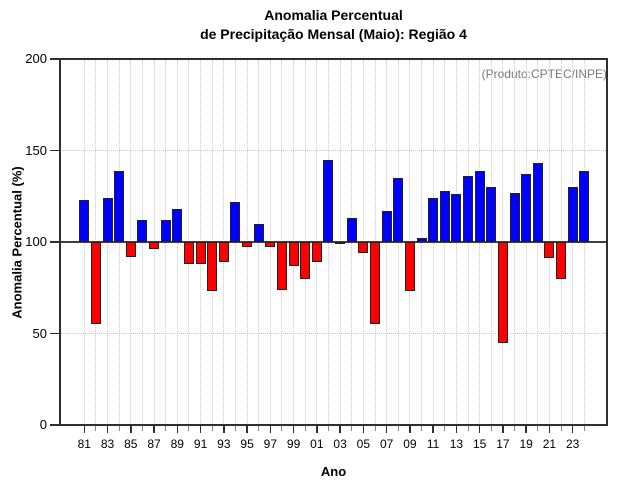  I want to click on x-tick-label-19: 19, so click(526, 444).